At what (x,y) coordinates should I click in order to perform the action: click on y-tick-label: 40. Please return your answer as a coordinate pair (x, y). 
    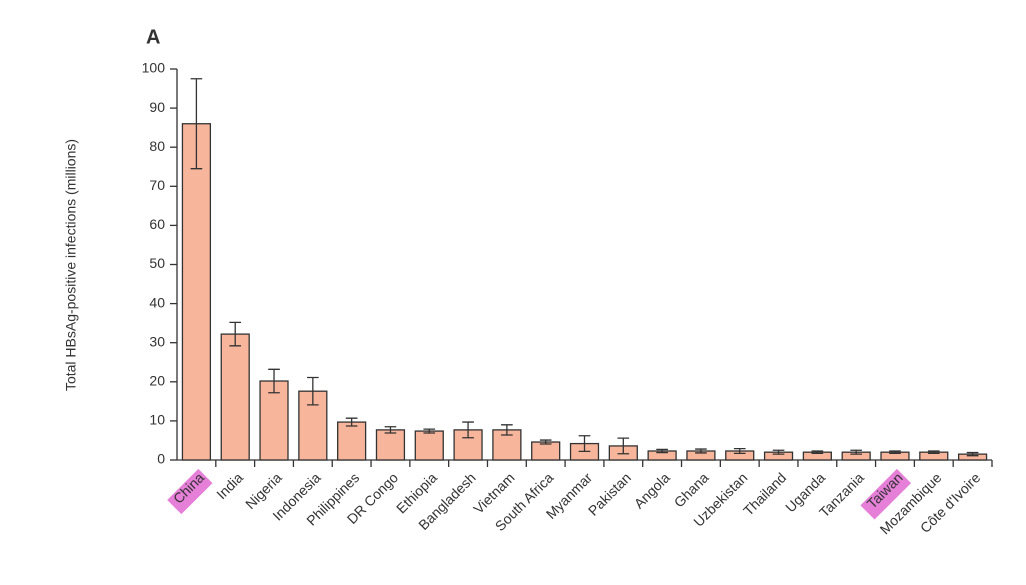
    Looking at the image, I should click on (157, 302).